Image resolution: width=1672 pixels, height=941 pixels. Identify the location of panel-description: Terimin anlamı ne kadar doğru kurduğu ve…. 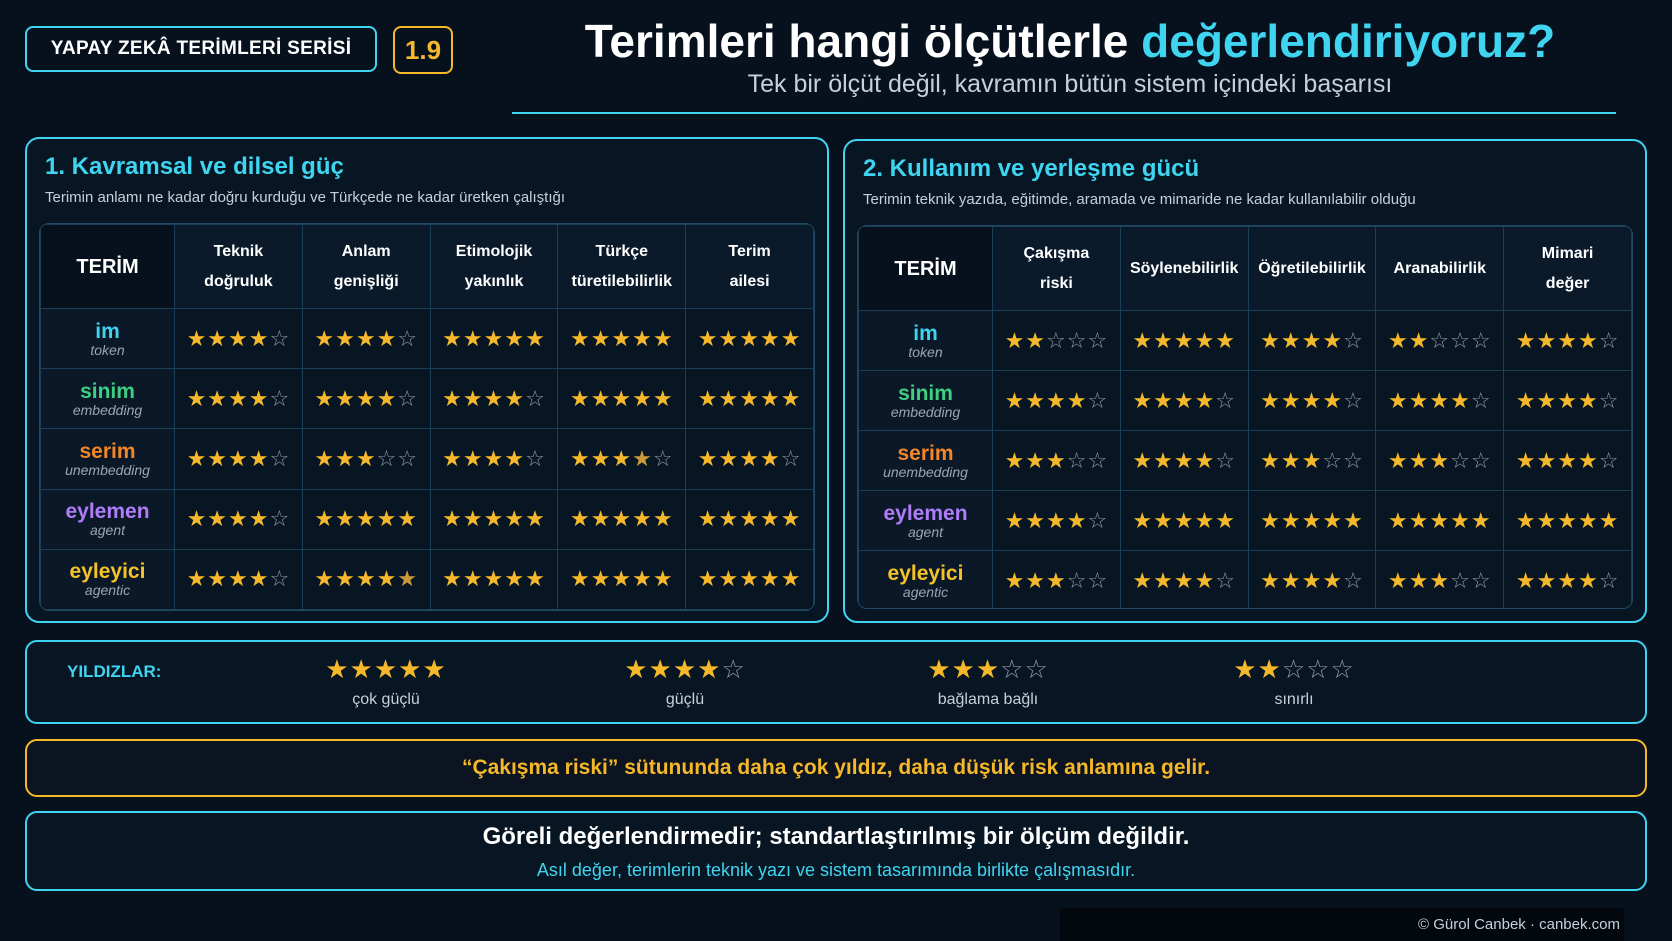
(305, 197).